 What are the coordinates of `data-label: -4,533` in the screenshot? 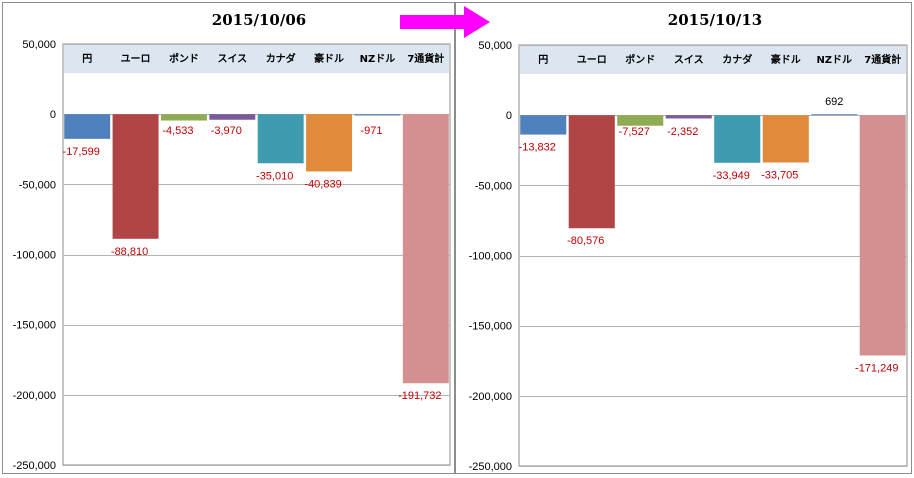 It's located at (177, 131).